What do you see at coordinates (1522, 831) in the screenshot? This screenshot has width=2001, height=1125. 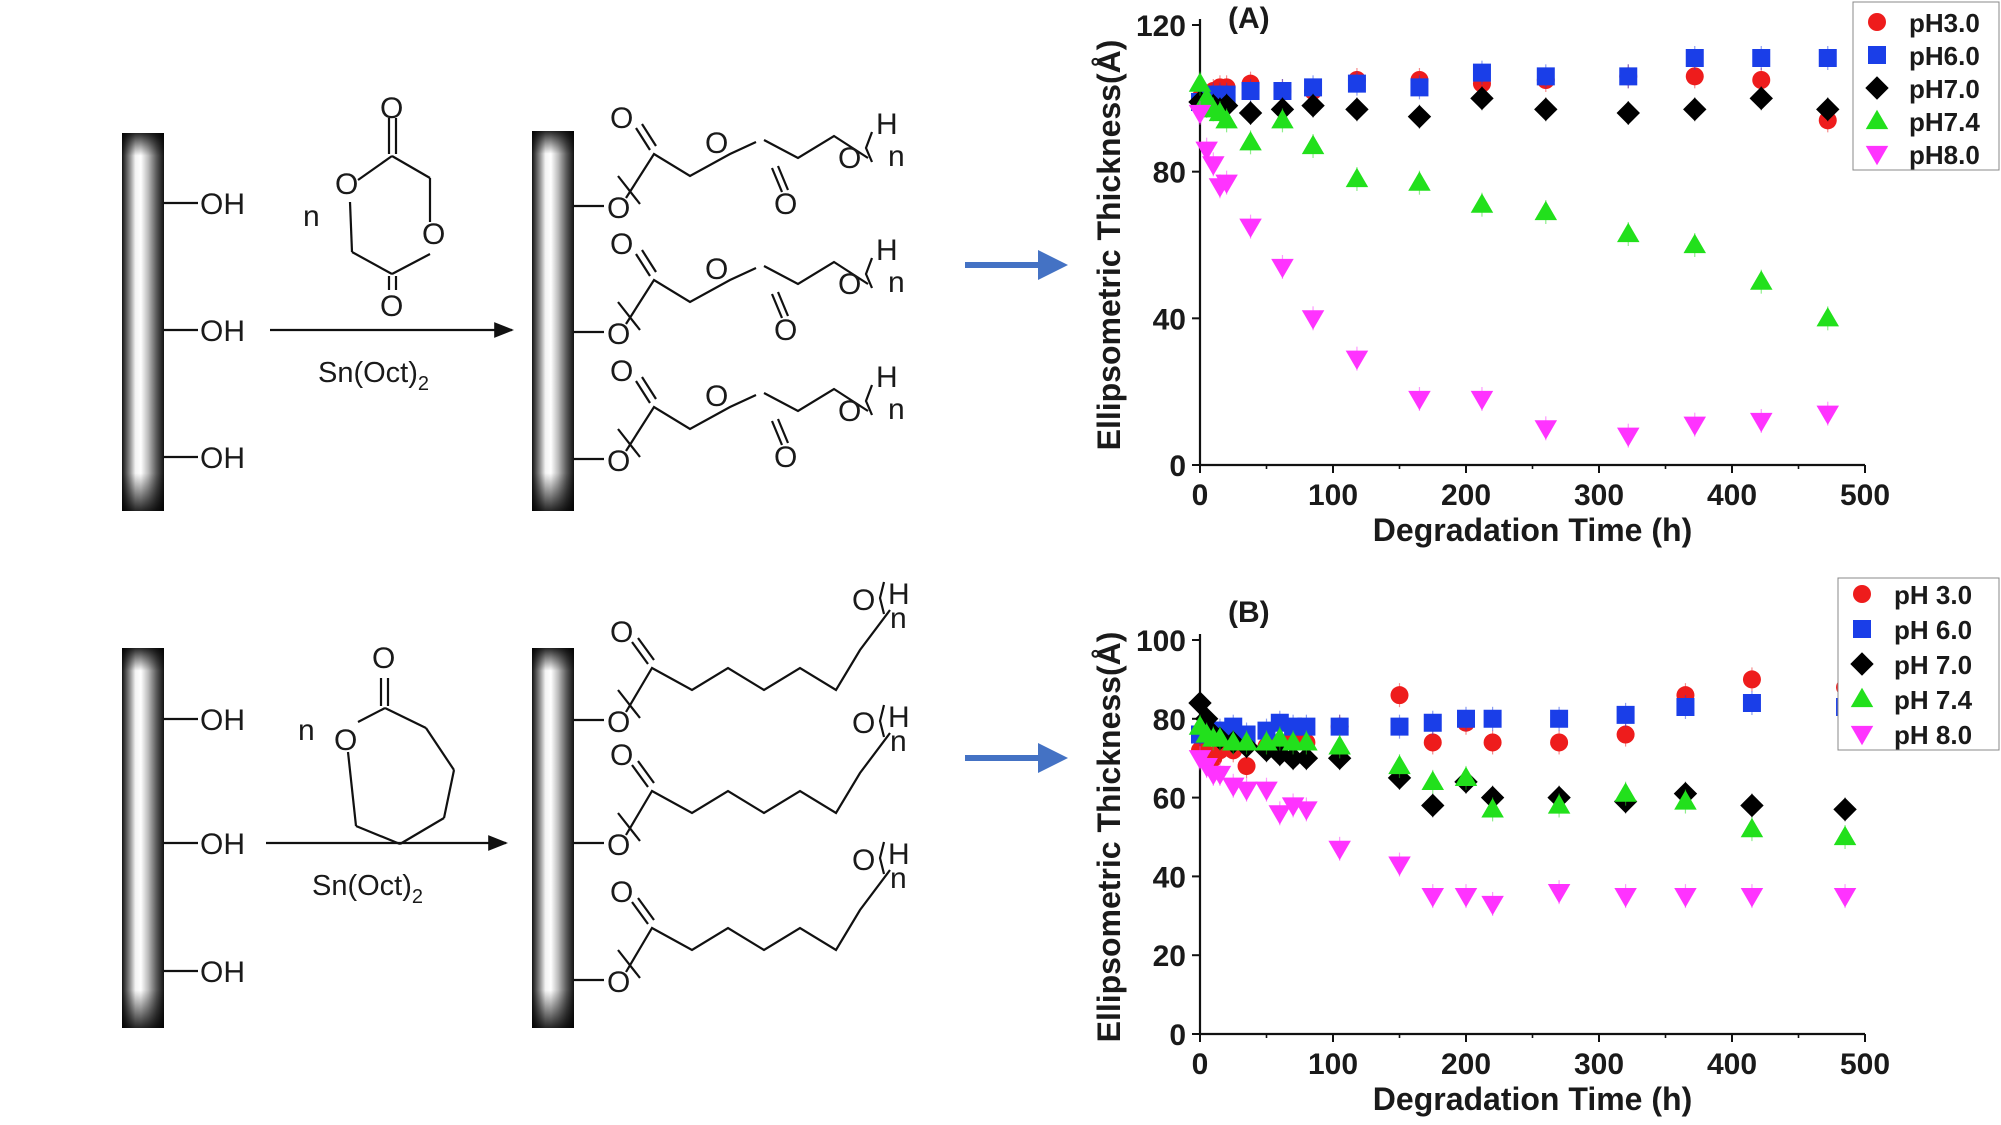 I see `series-ph8.0` at bounding box center [1522, 831].